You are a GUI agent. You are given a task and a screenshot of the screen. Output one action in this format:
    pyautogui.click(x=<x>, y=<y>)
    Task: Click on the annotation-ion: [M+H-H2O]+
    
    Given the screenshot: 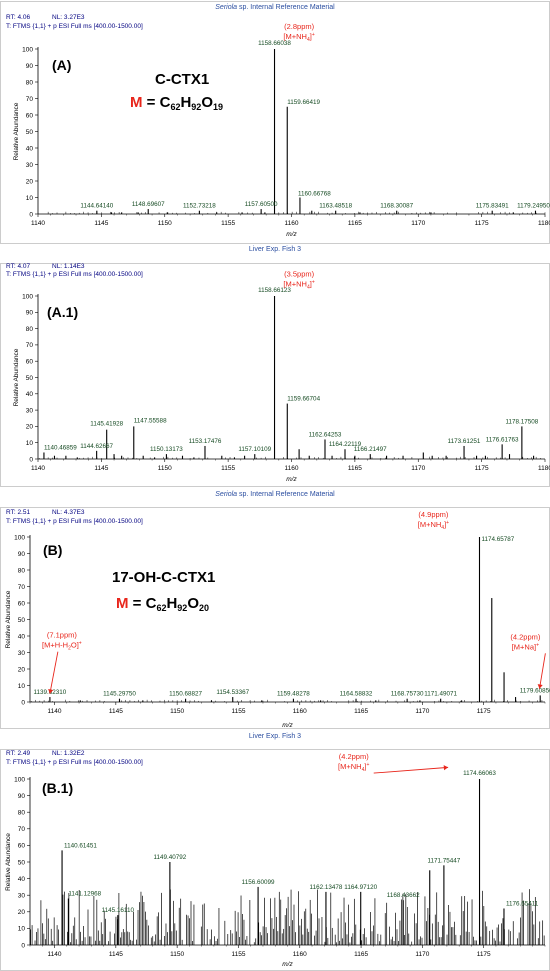 What is the action you would take?
    pyautogui.click(x=62, y=646)
    